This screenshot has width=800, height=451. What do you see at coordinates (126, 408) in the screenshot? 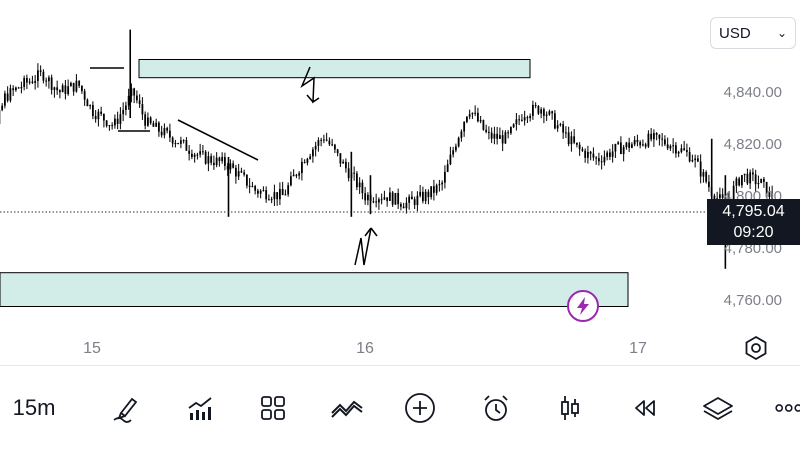
I see `brush-icon` at bounding box center [126, 408].